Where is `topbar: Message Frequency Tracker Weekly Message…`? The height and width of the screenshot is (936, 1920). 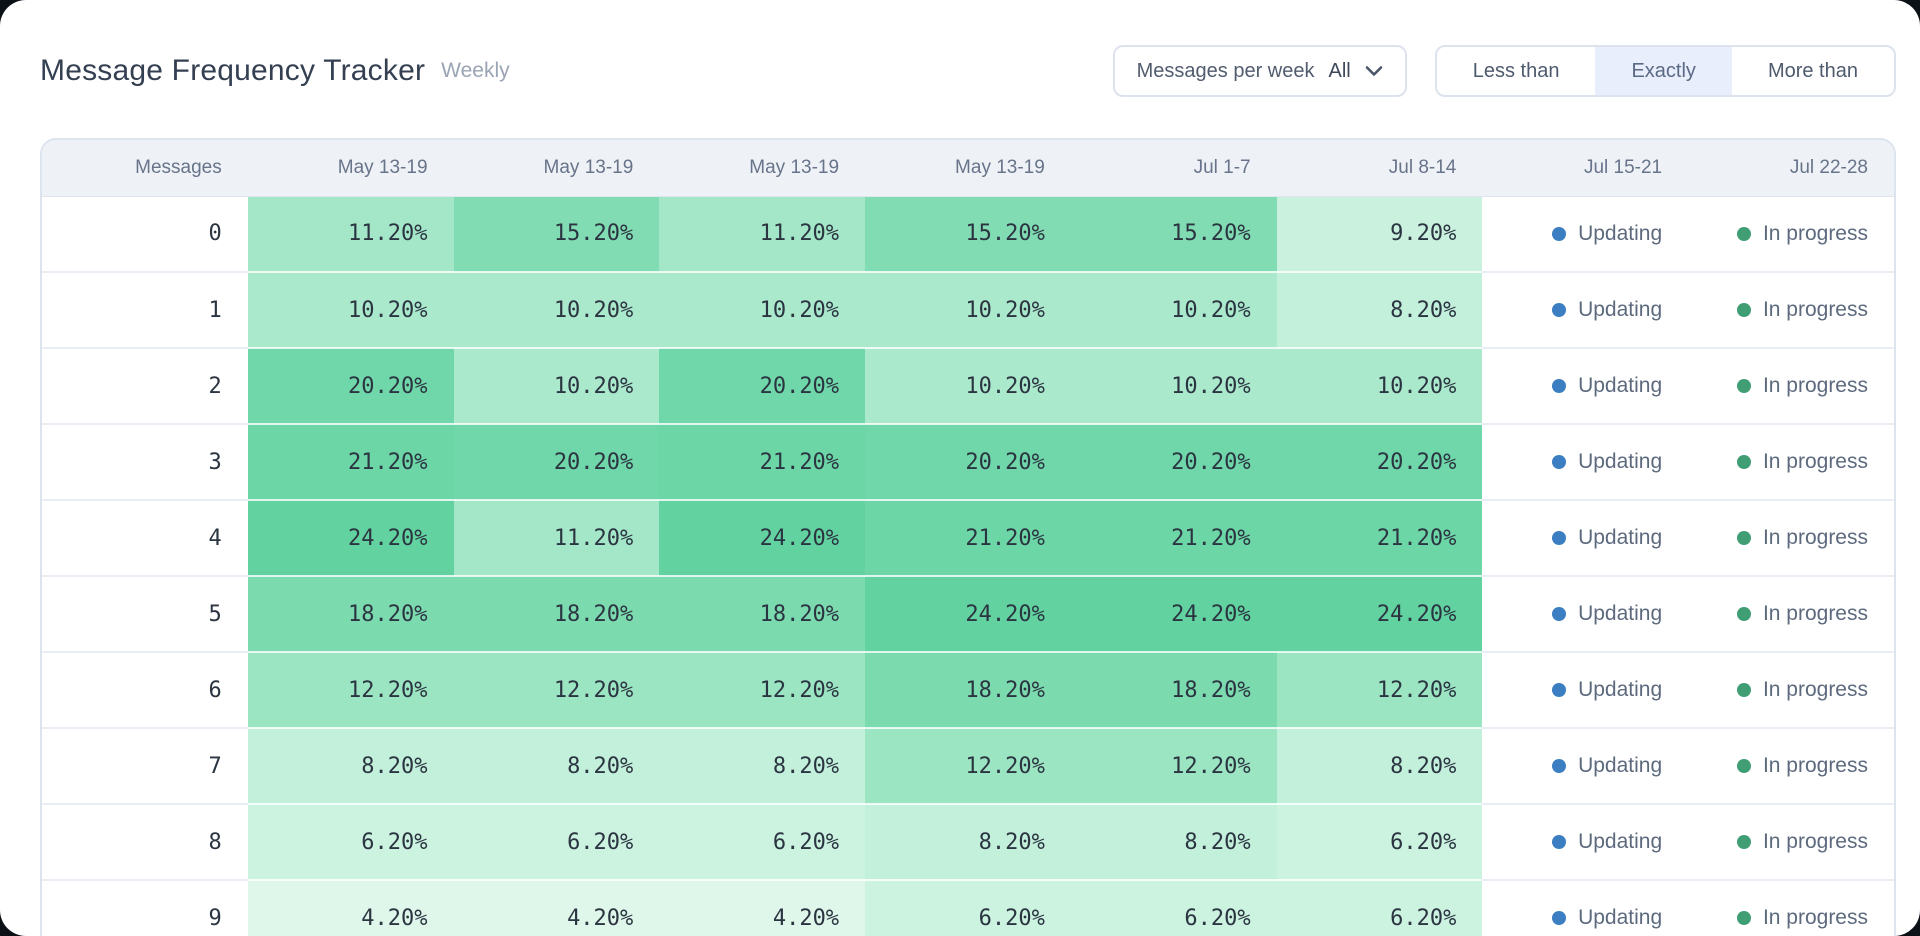 topbar: Message Frequency Tracker Weekly Message… is located at coordinates (960, 56).